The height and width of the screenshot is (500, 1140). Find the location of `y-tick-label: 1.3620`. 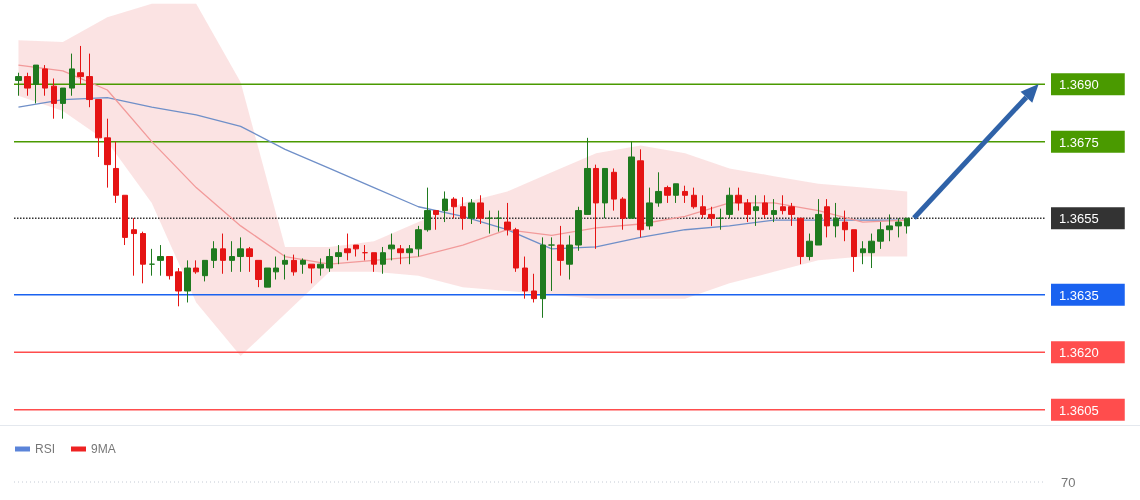

y-tick-label: 1.3620 is located at coordinates (1079, 353).